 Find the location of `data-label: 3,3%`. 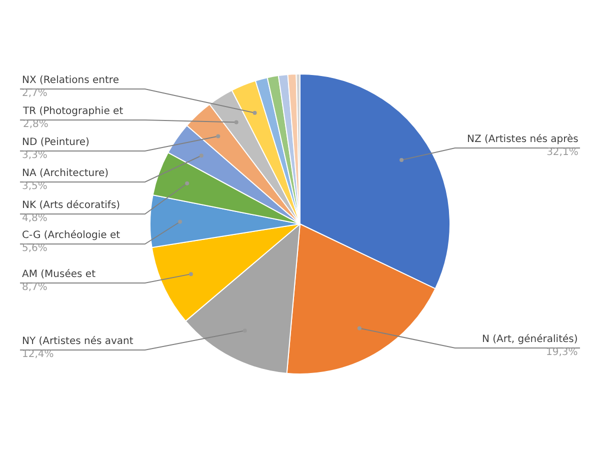

data-label: 3,3% is located at coordinates (35, 155).